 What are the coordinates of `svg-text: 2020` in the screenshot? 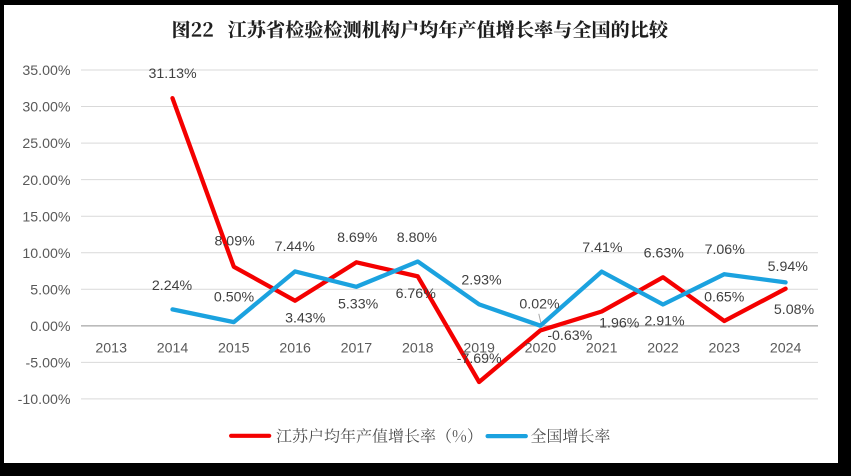 It's located at (541, 349).